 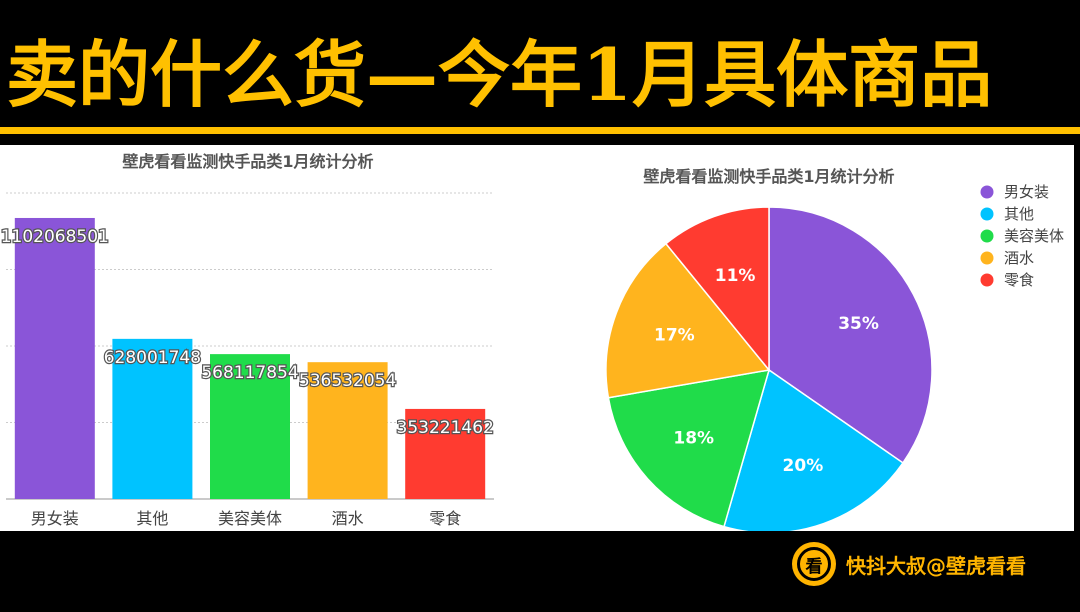 I want to click on watermark-logo-glyph: 看, so click(x=814, y=564).